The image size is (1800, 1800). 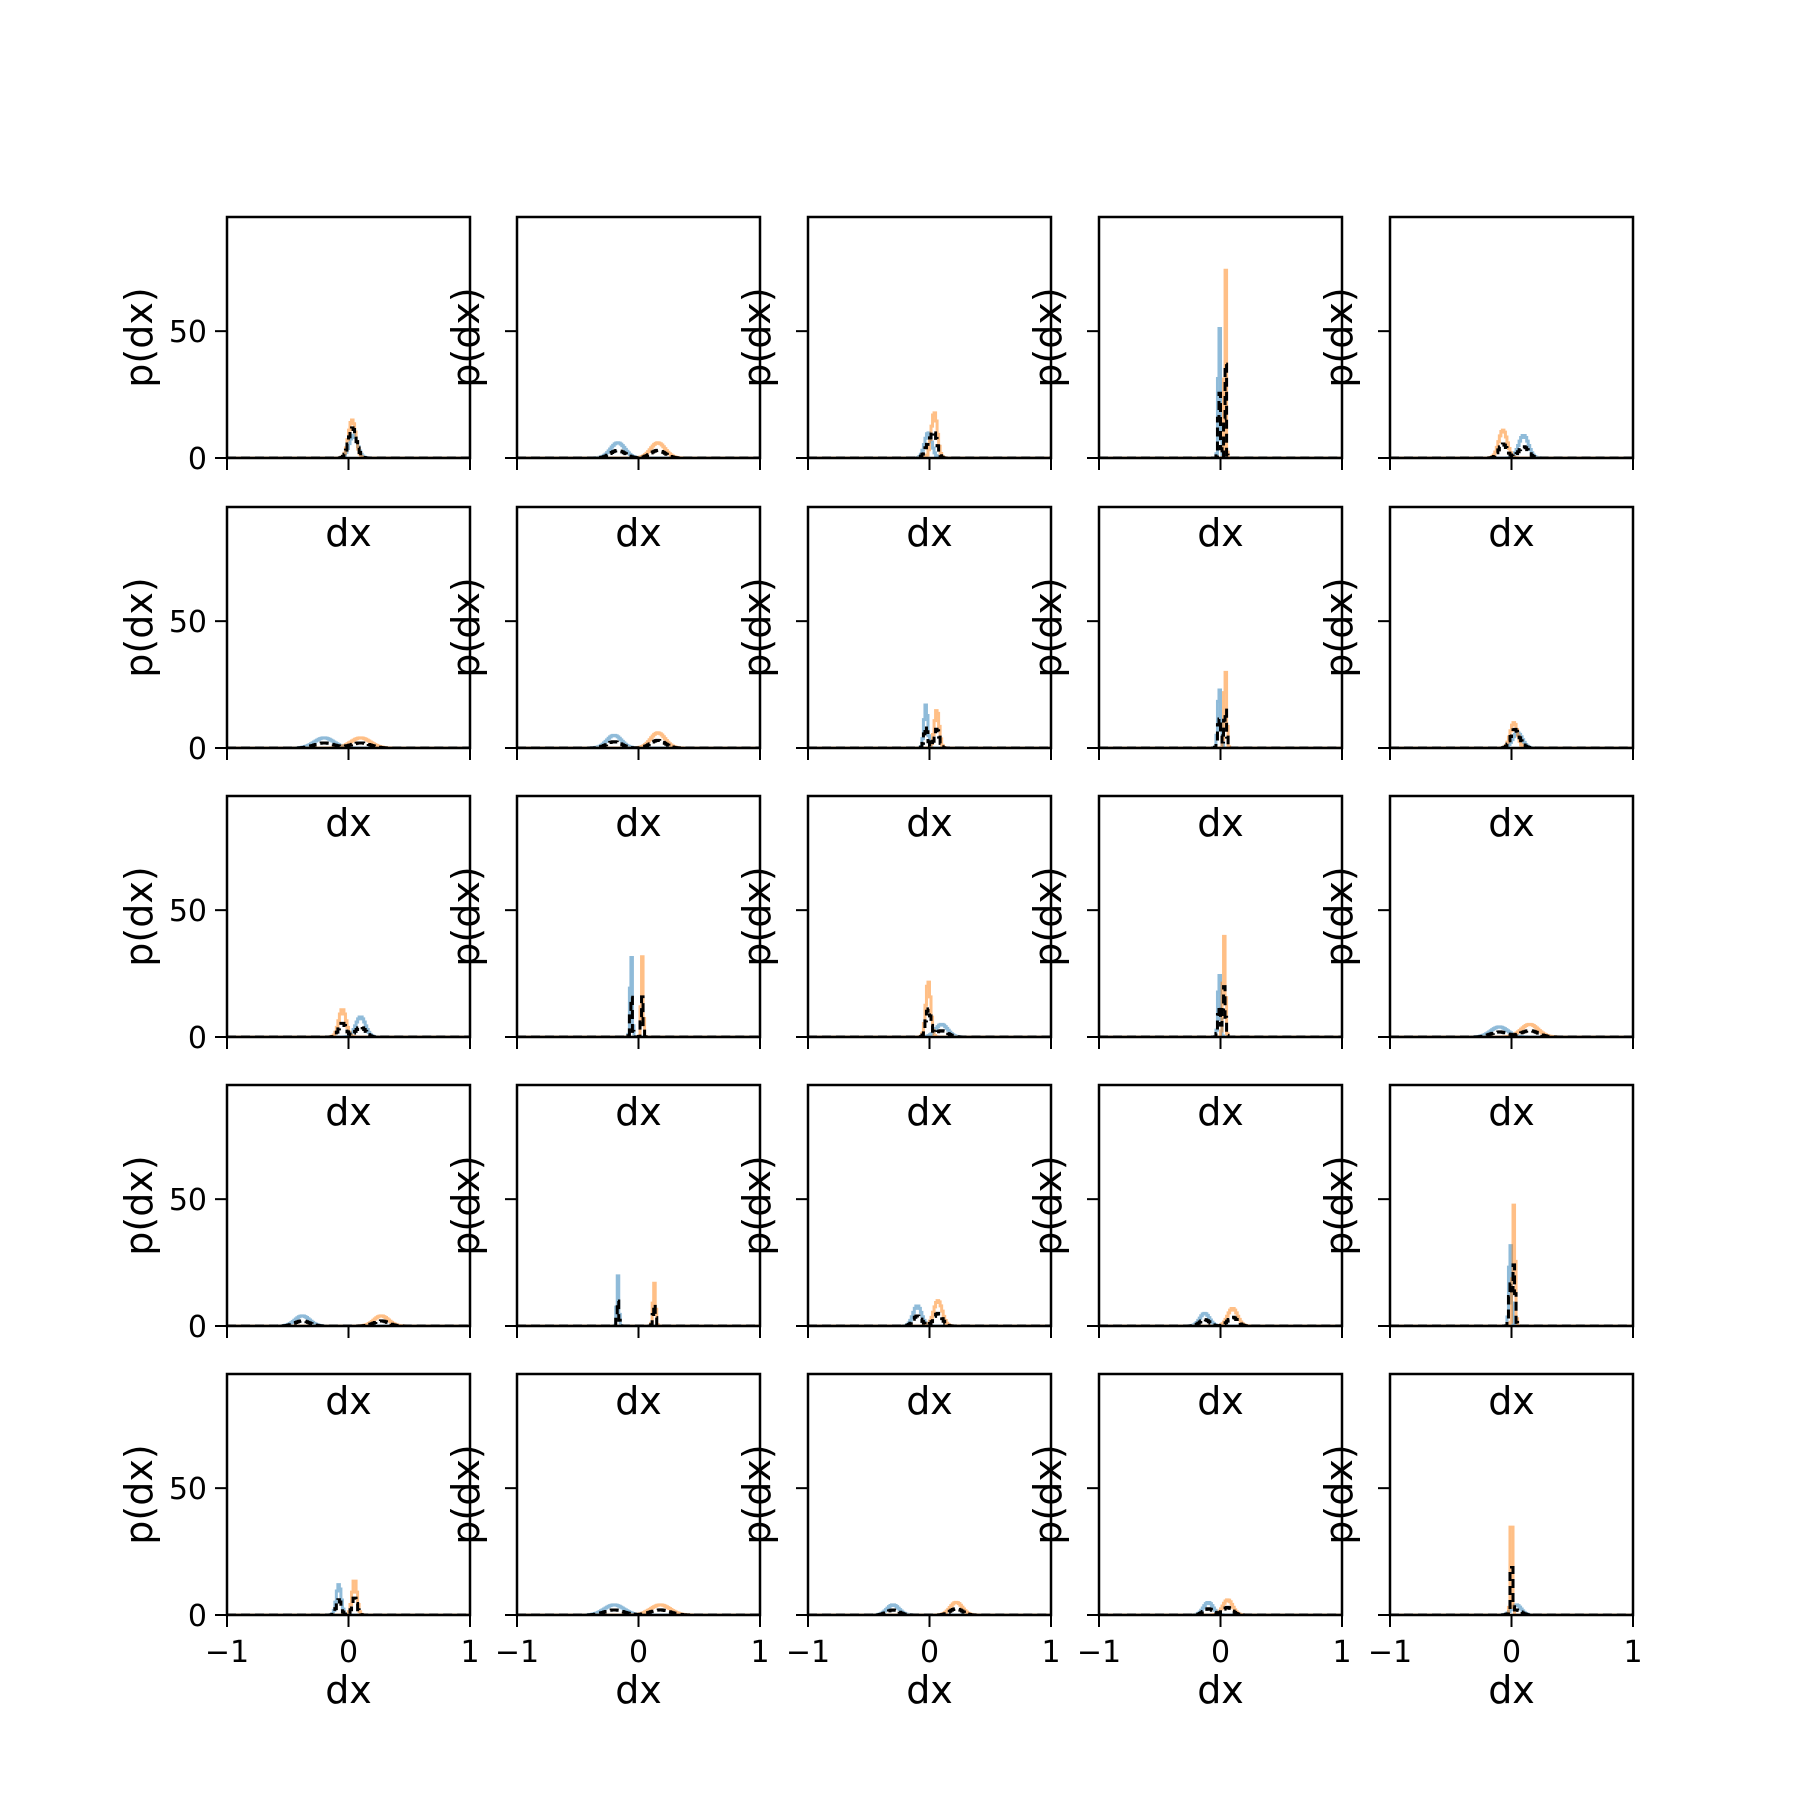 What do you see at coordinates (294, 385) in the screenshot?
I see `panel-r1-c1: 0 50 dx p(dx)` at bounding box center [294, 385].